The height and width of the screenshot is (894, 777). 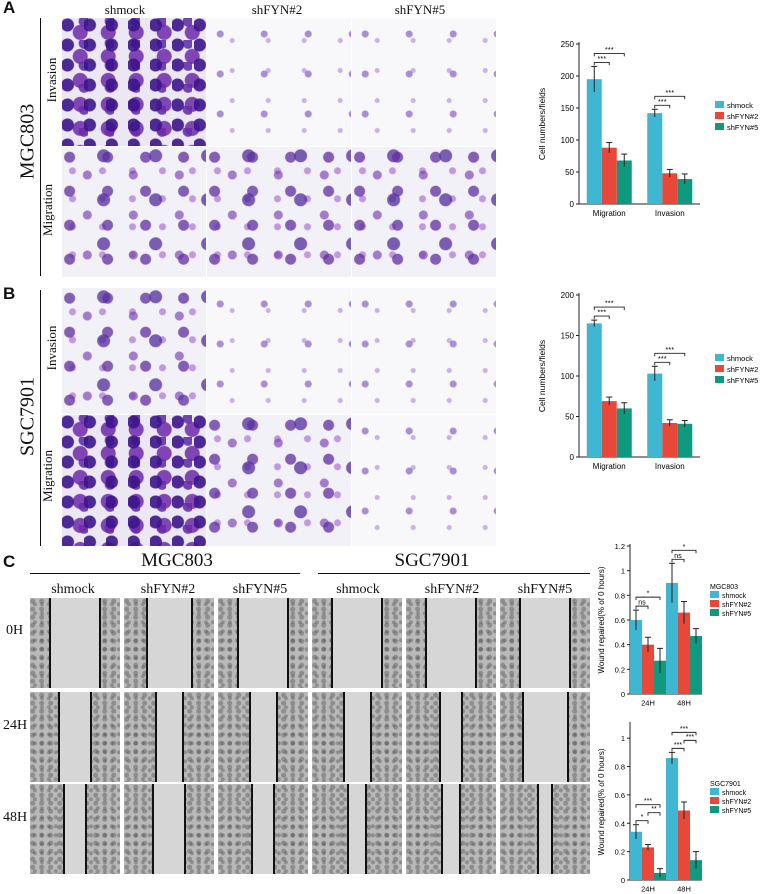 What do you see at coordinates (684, 547) in the screenshot?
I see `significance-label: *` at bounding box center [684, 547].